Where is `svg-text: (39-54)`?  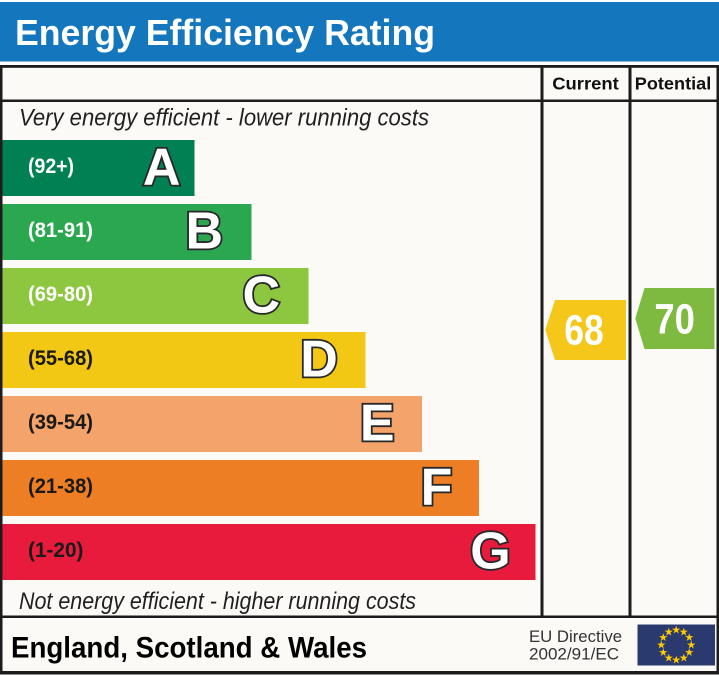
svg-text: (39-54) is located at coordinates (60, 422).